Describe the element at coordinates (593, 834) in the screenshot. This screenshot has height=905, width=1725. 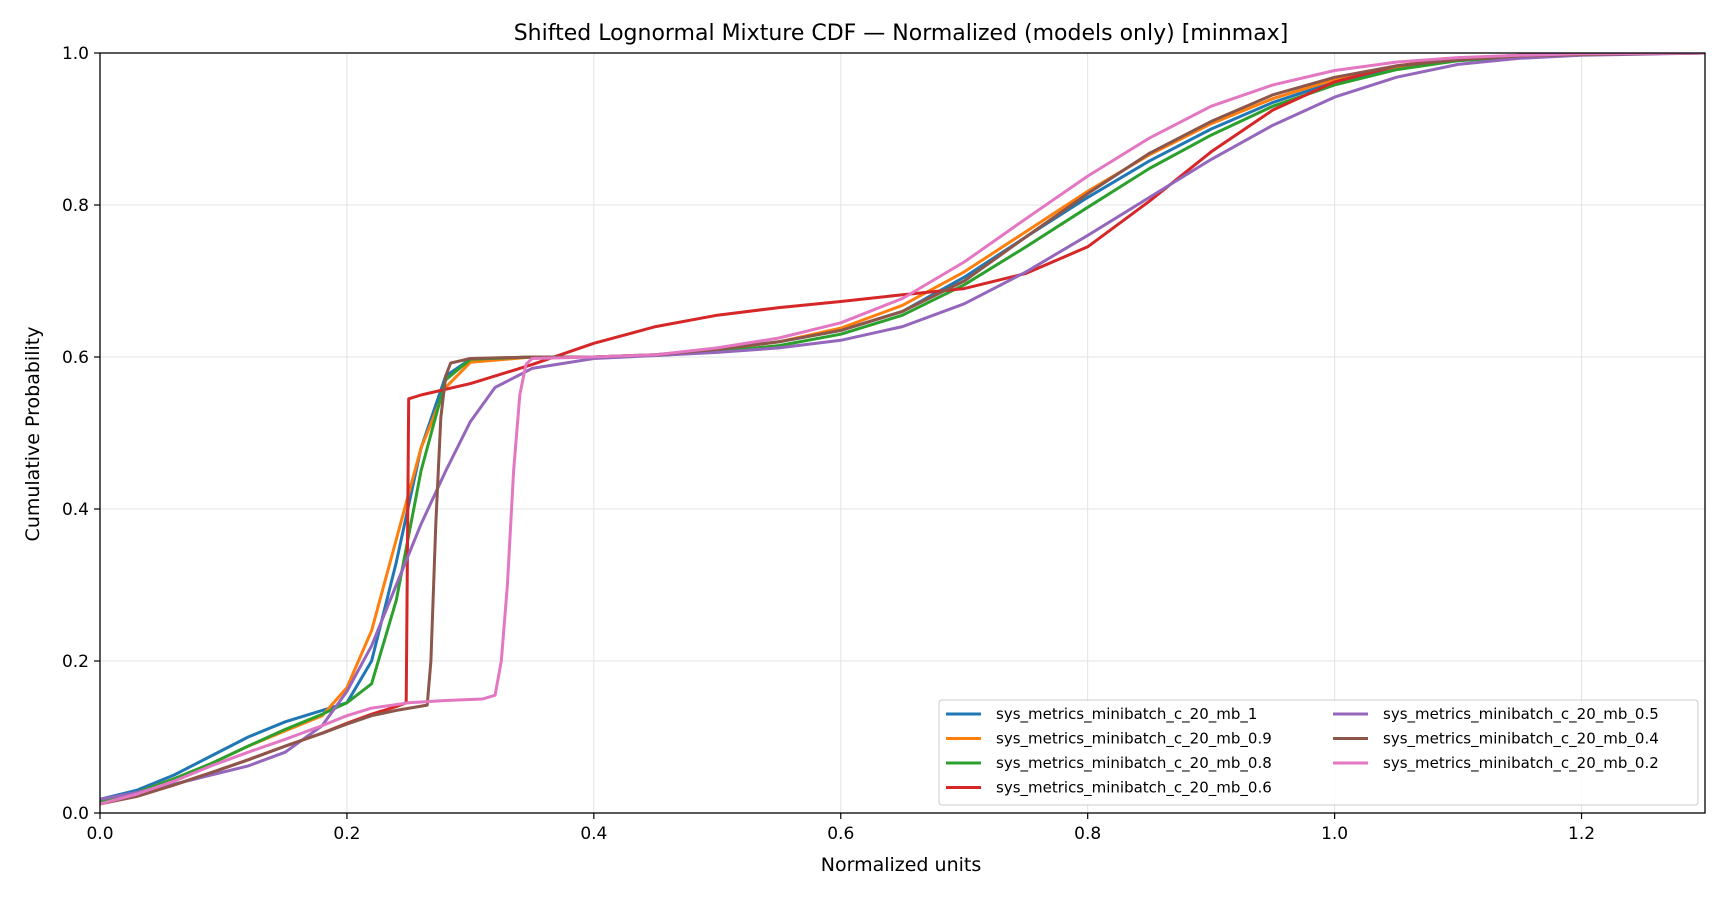
I see `x-tick-label: 0.4` at that location.